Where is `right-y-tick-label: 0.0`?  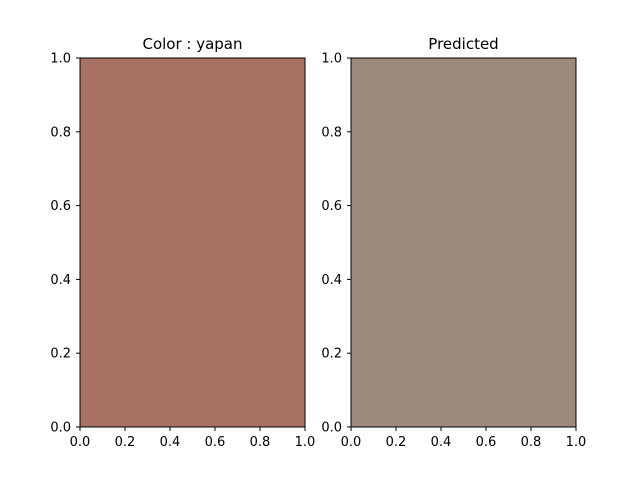
right-y-tick-label: 0.0 is located at coordinates (331, 428).